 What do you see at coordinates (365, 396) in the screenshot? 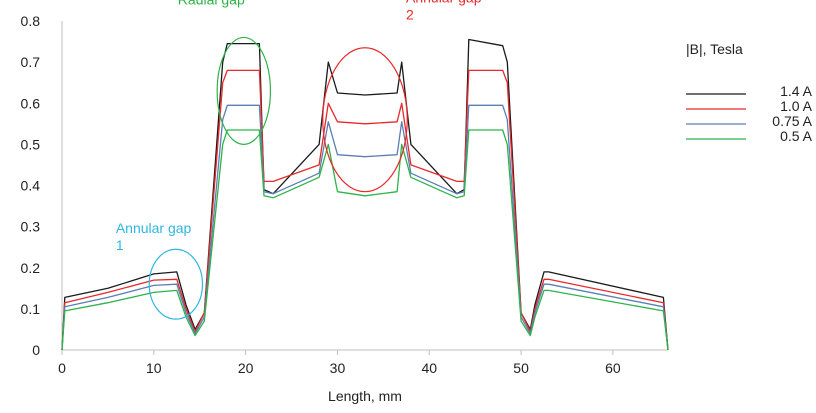
I see `x-axis-title: Length, mm` at bounding box center [365, 396].